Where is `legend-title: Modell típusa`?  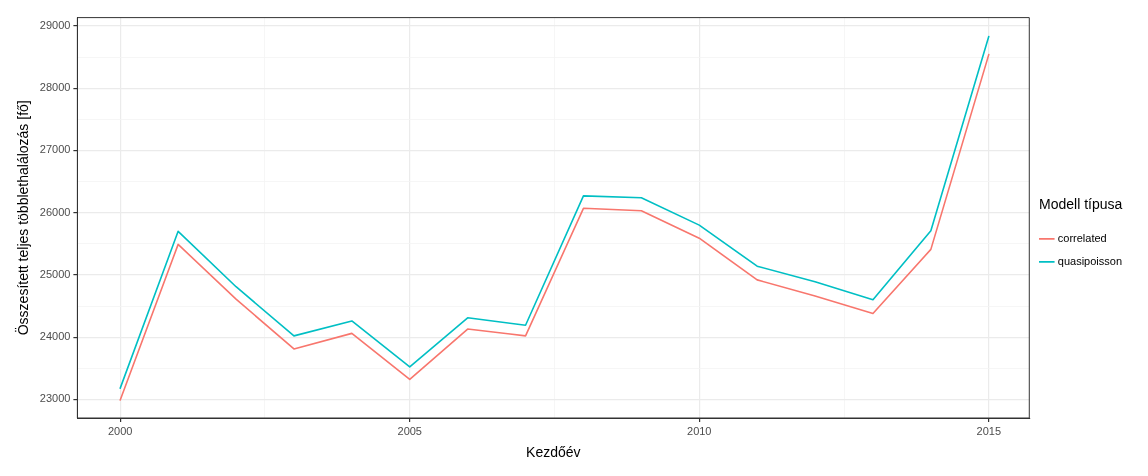
legend-title: Modell típusa is located at coordinates (1081, 204).